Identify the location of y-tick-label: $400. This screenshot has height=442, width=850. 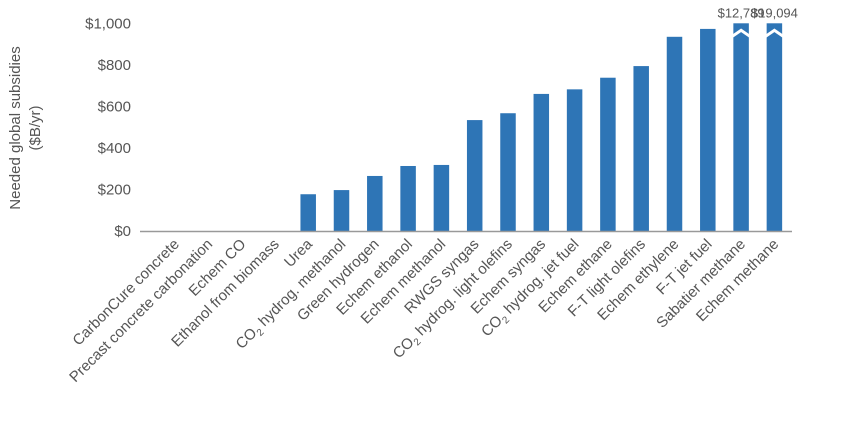
(114, 148).